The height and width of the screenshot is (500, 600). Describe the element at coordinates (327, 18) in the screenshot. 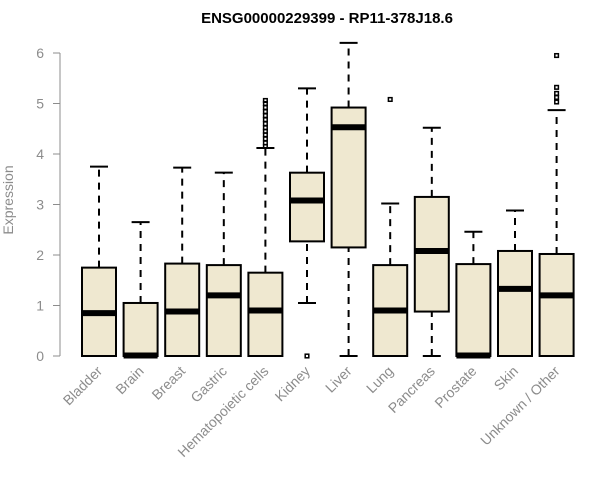

I see `chart-title: ENSG00000229399 - RP11-378J18.6` at that location.